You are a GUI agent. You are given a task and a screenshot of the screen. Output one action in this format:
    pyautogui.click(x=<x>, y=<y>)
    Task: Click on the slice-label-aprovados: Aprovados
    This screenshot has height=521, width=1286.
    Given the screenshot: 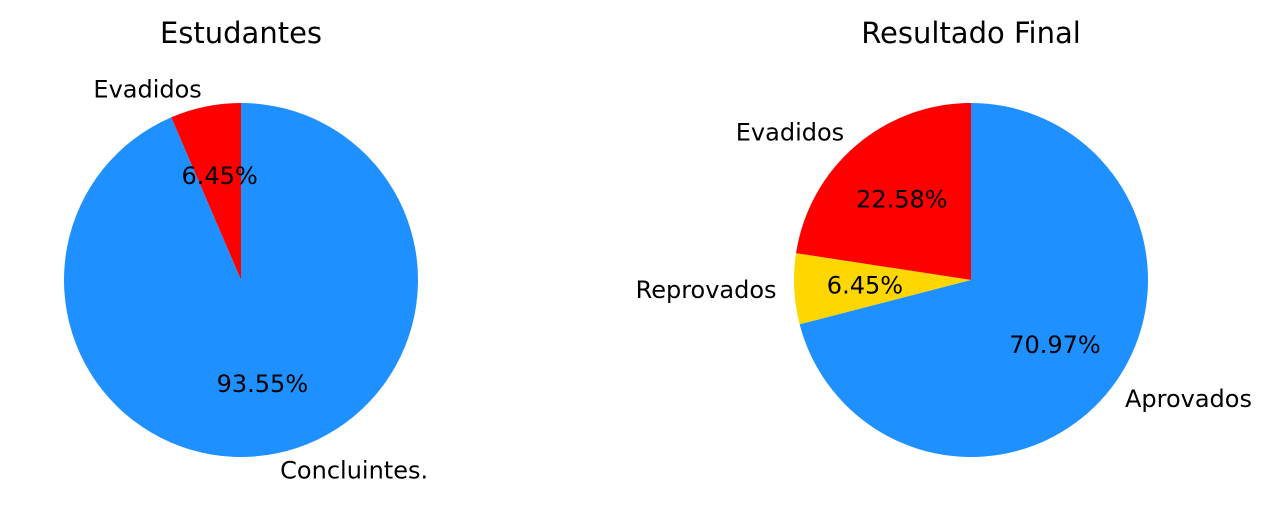 What is the action you would take?
    pyautogui.click(x=1188, y=399)
    